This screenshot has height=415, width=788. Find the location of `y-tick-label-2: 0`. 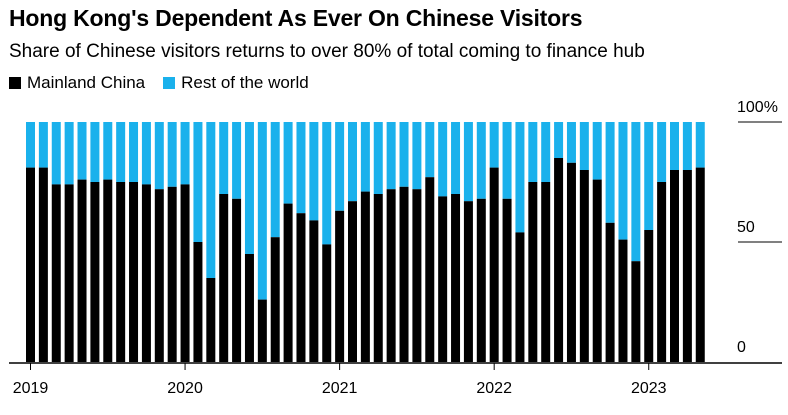

y-tick-label-2: 0 is located at coordinates (741, 347).